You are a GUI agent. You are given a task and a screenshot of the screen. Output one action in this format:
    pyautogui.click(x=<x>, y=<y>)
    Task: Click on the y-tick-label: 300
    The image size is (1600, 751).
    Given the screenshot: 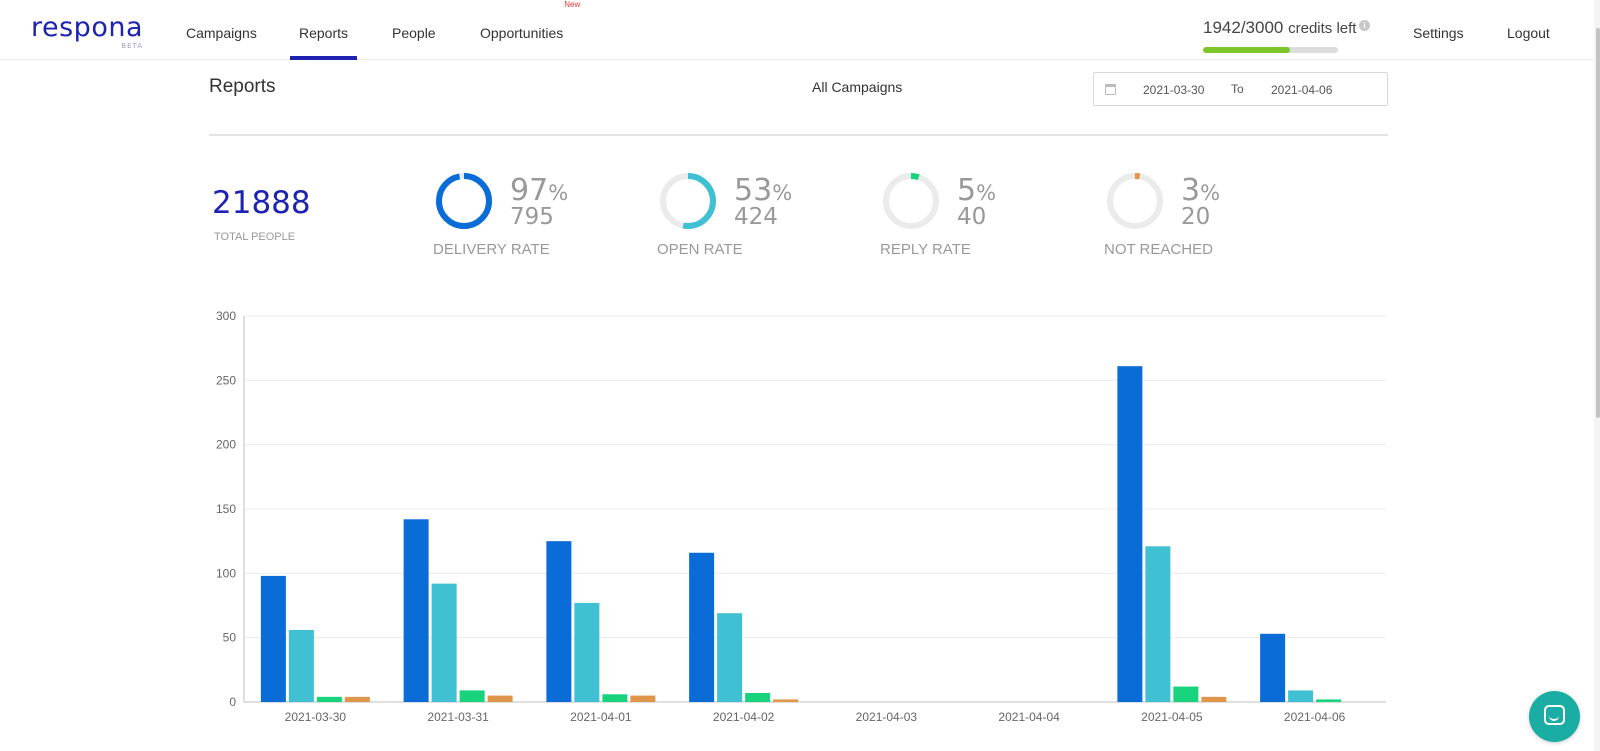 What is the action you would take?
    pyautogui.click(x=226, y=316)
    